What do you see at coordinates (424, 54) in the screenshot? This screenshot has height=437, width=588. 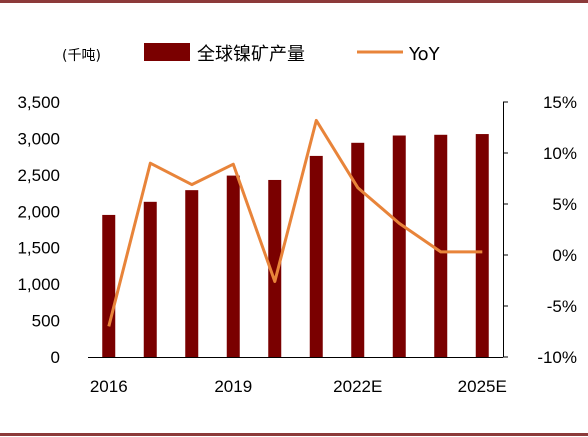 I see `legend-line-label: YoY` at bounding box center [424, 54].